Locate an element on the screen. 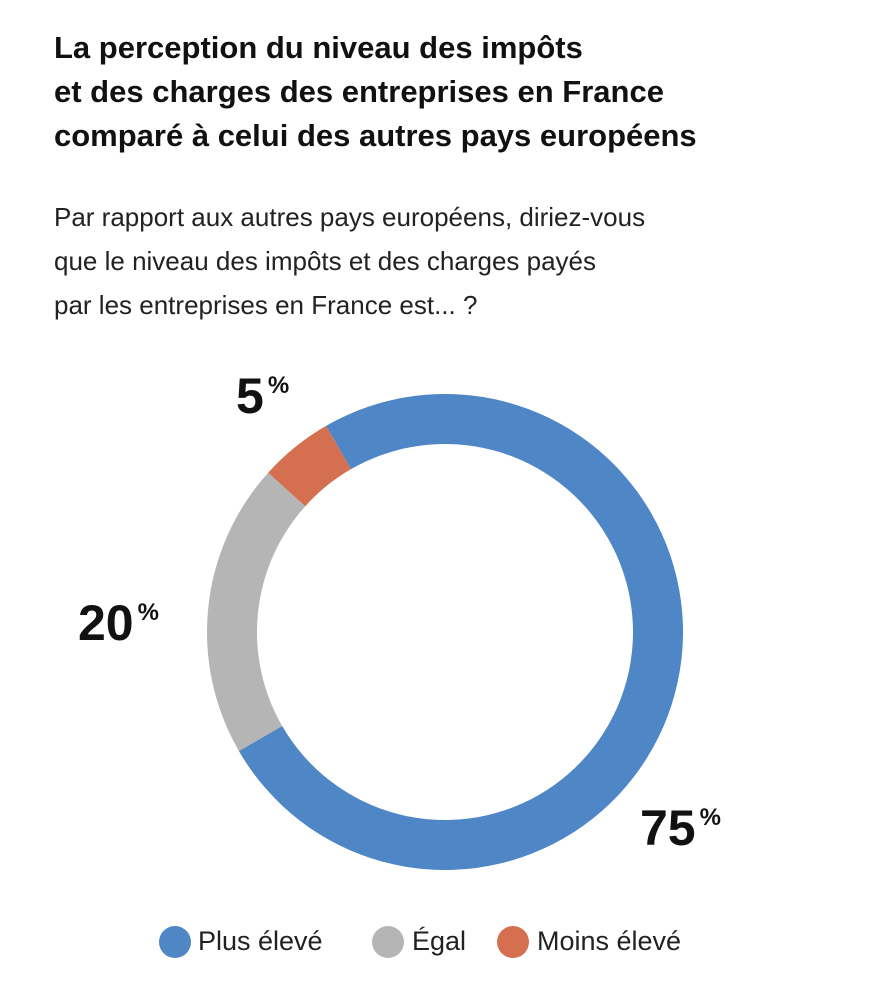  value-label: 20% is located at coordinates (118, 623).